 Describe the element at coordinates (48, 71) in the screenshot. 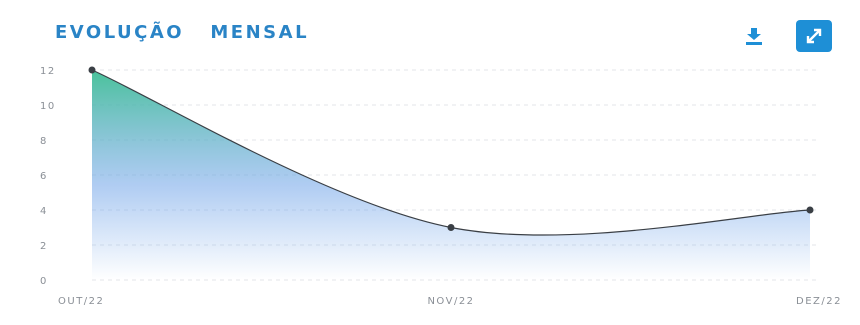

I see `y-tick-label: 12` at that location.